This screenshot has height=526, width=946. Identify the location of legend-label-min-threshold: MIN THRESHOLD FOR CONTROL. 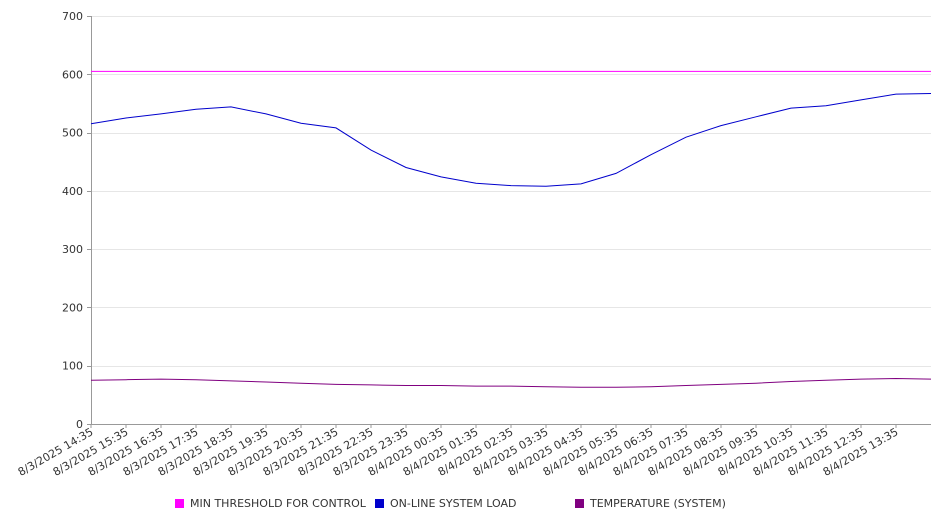
(278, 503).